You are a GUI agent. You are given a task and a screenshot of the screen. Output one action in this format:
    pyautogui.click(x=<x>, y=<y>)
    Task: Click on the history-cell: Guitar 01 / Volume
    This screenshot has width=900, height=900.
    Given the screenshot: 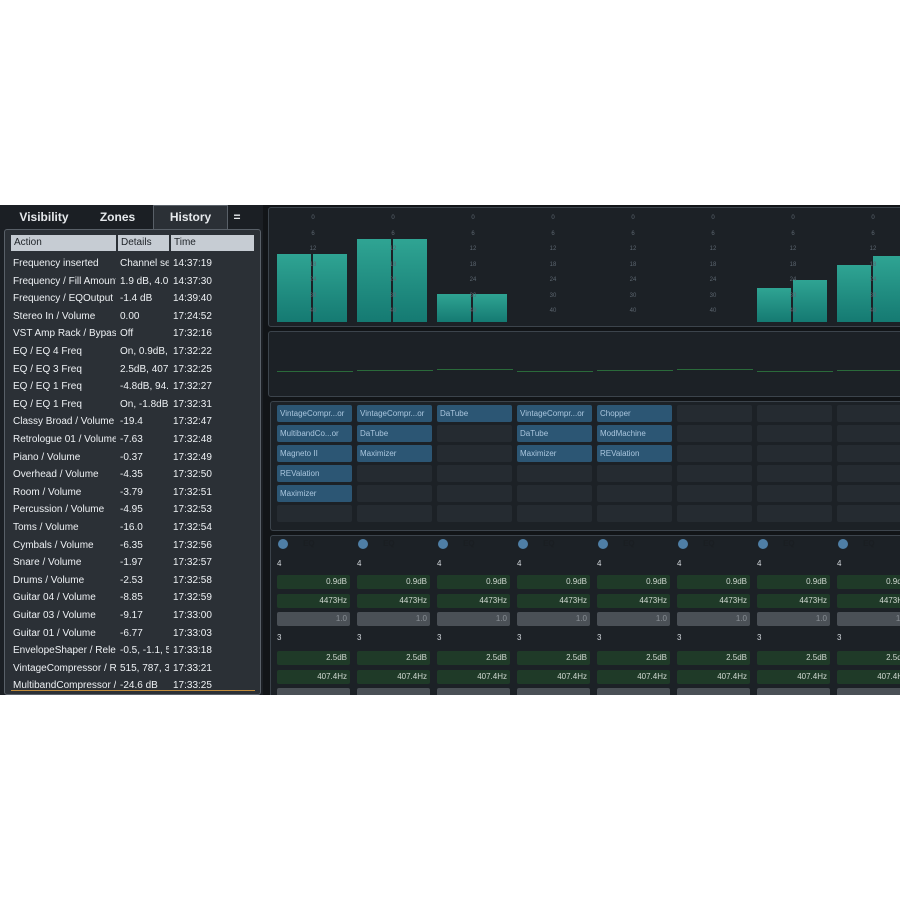 What is the action you would take?
    pyautogui.click(x=54, y=633)
    